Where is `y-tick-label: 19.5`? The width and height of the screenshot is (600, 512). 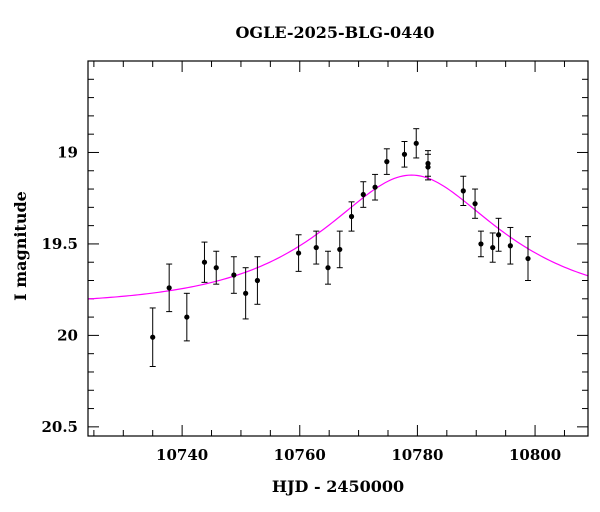 y-tick-label: 19.5 is located at coordinates (59, 244).